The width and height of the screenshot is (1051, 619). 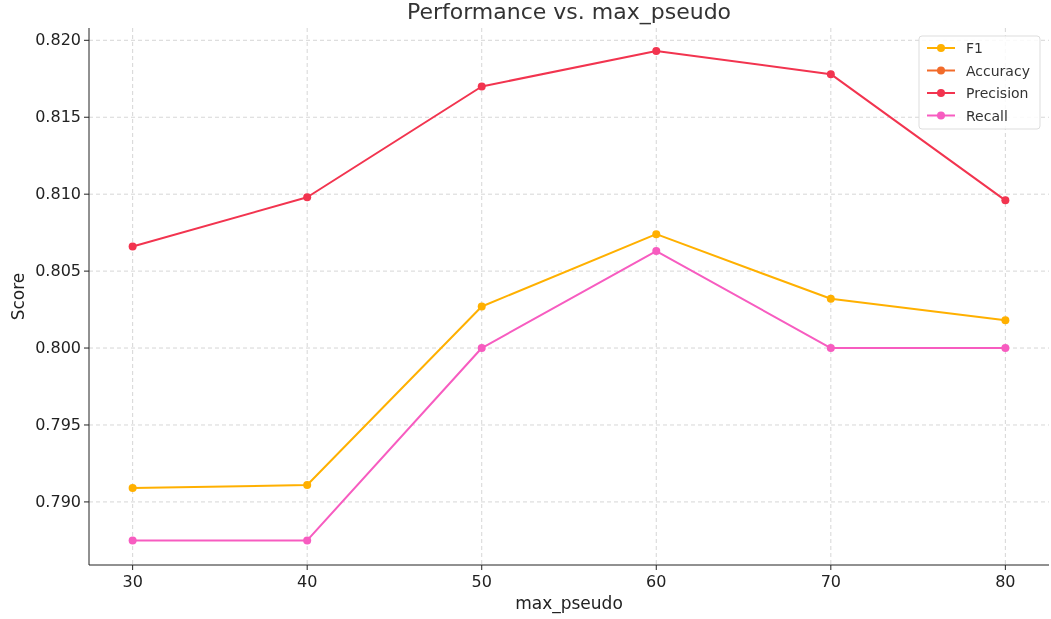 I want to click on legend-label: Accuracy, so click(x=998, y=70).